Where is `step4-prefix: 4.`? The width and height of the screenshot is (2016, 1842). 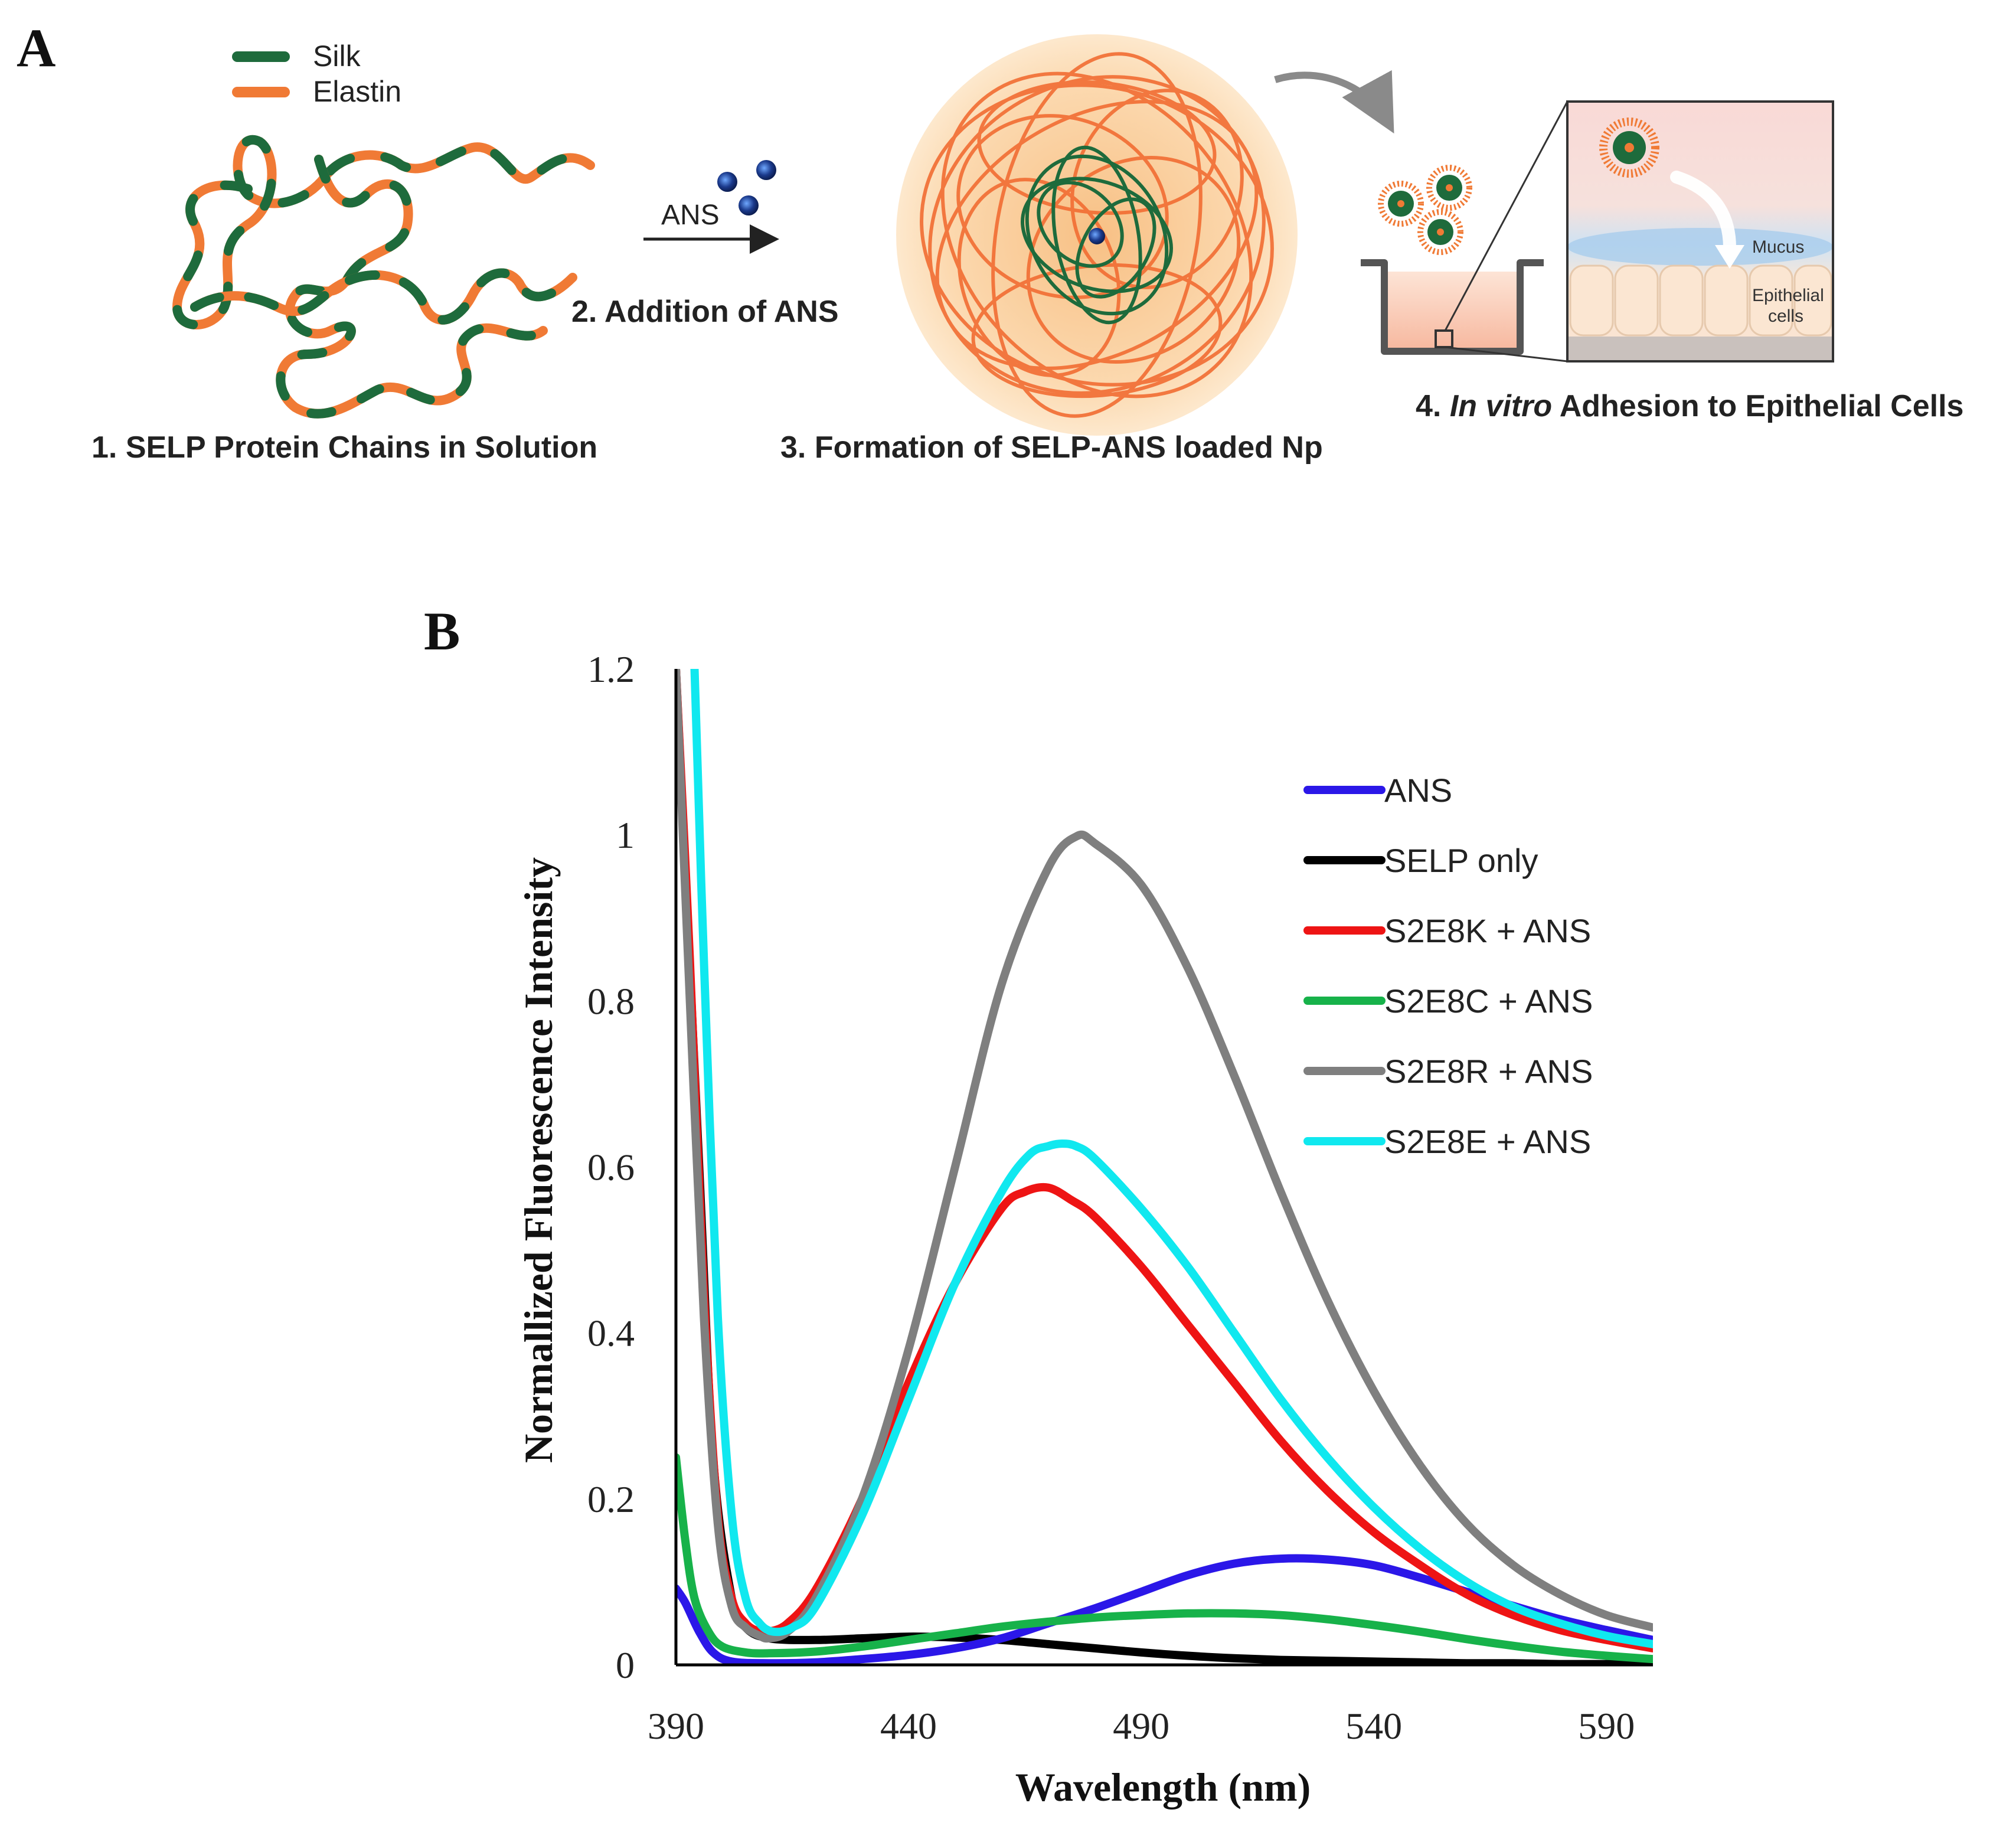 step4-prefix: 4. is located at coordinates (1433, 406).